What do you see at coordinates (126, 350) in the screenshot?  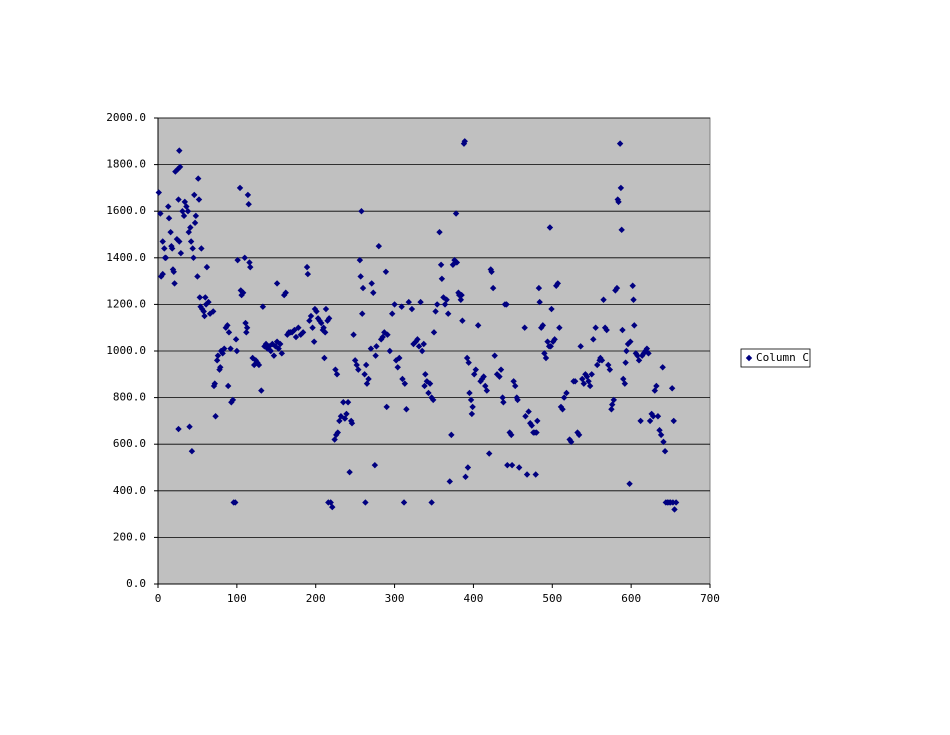 I see `y-tick-label: 1000.0` at bounding box center [126, 350].